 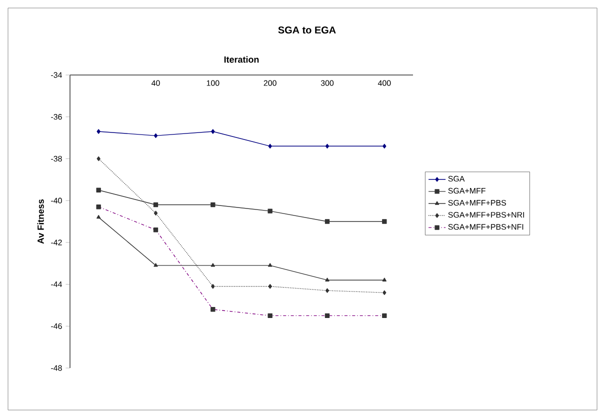 What do you see at coordinates (307, 30) in the screenshot?
I see `chart-title: SGA to EGA` at bounding box center [307, 30].